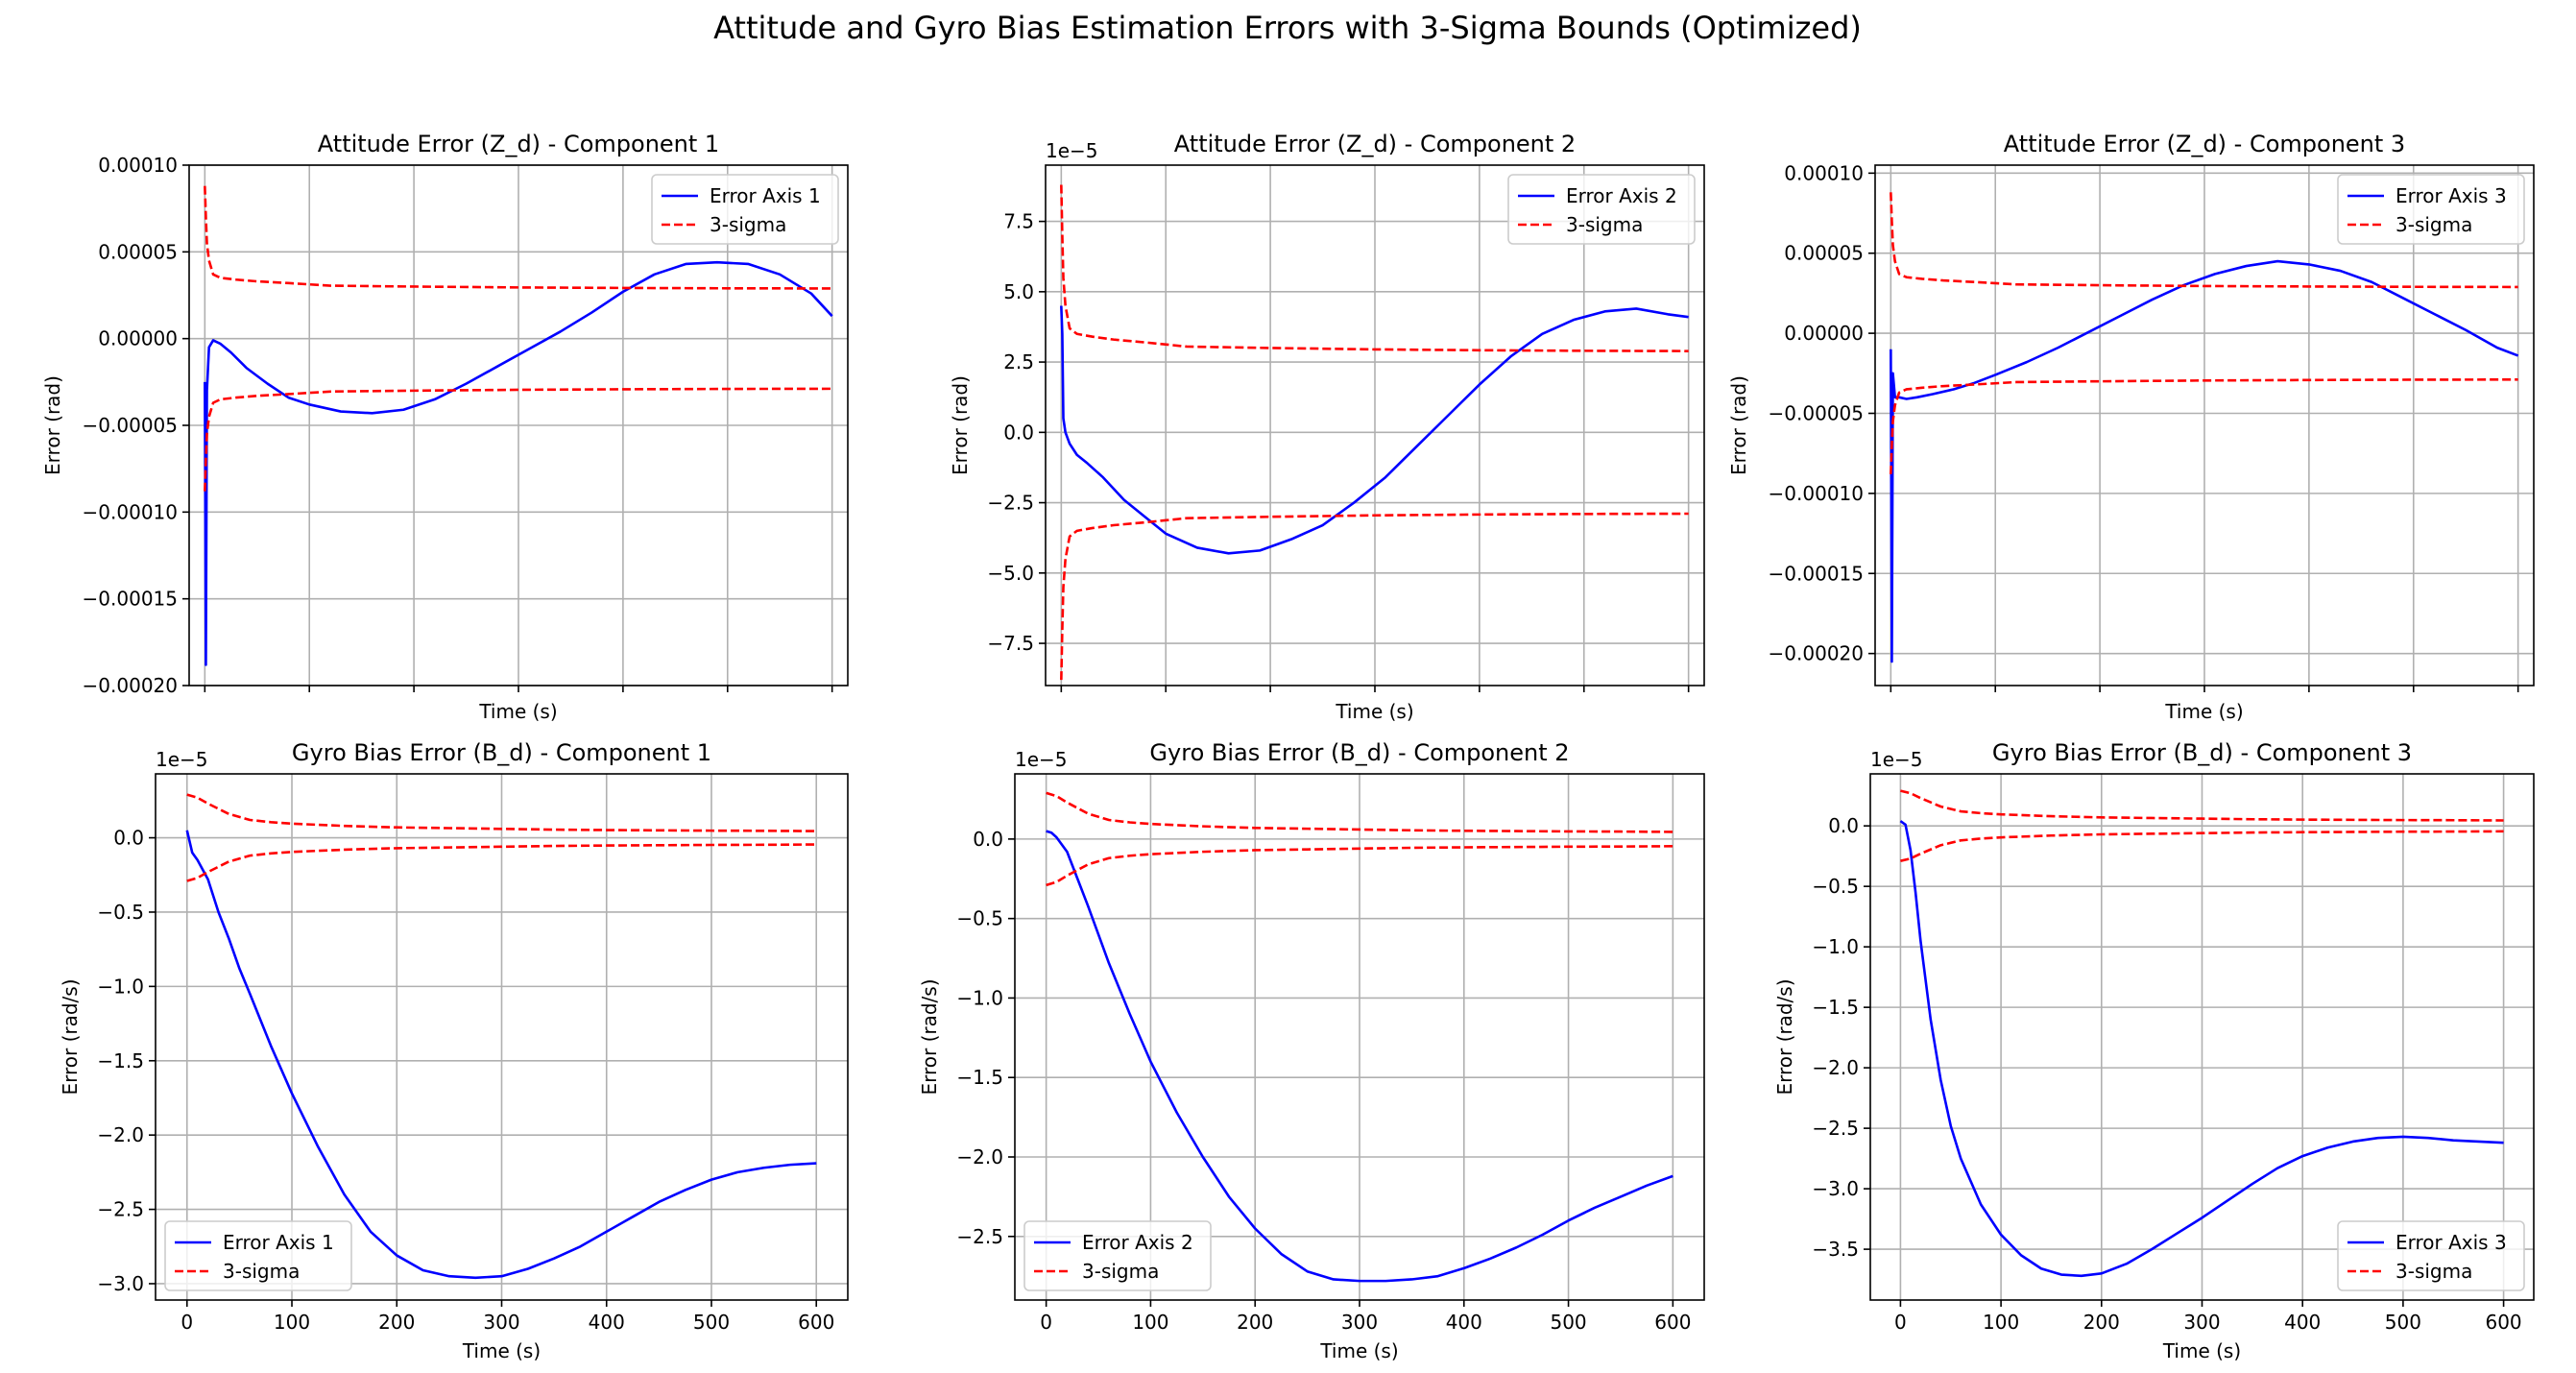  What do you see at coordinates (1018, 291) in the screenshot?
I see `y-tick-label: 5.0` at bounding box center [1018, 291].